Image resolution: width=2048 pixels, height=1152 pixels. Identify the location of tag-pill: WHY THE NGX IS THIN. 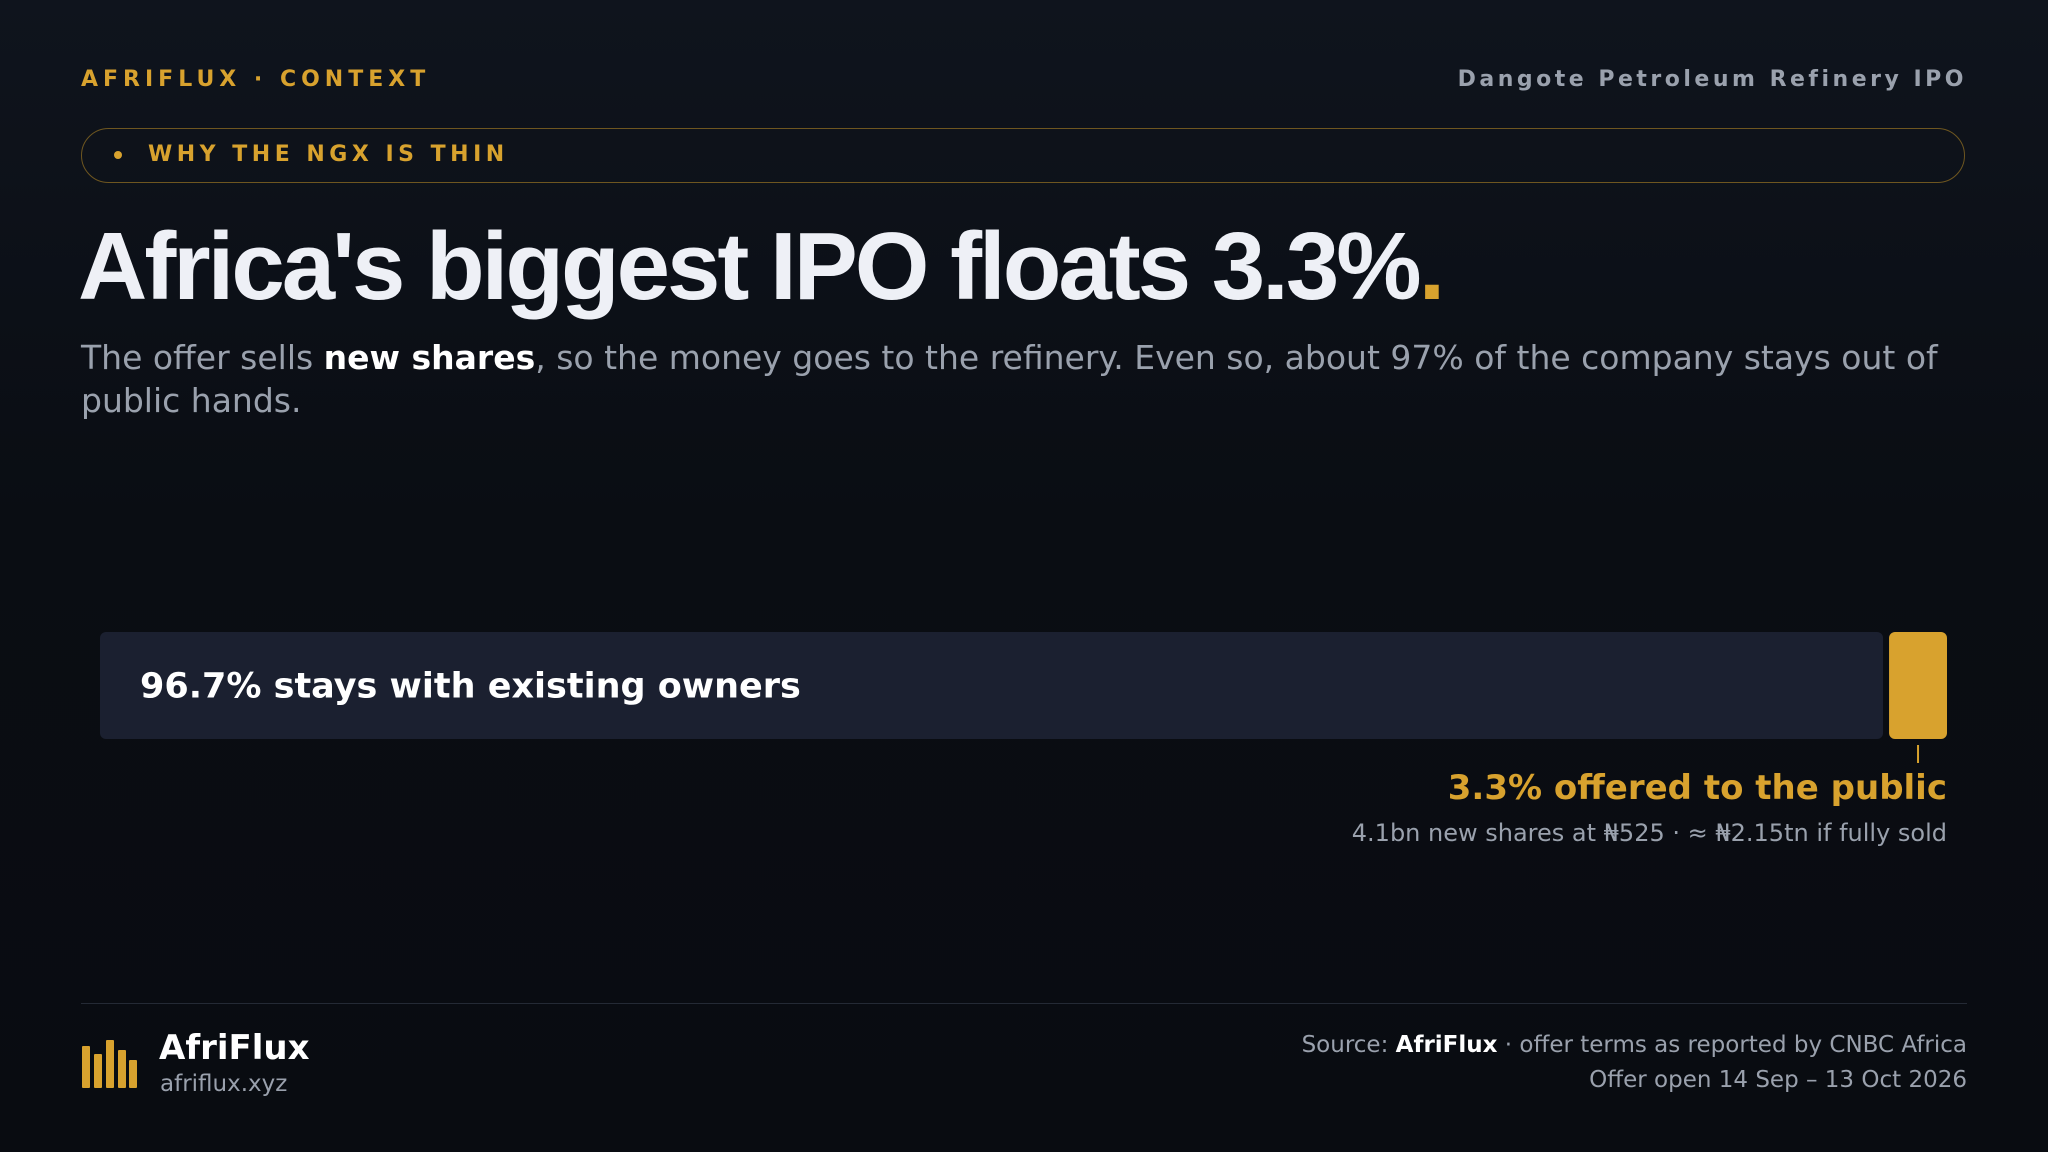
(1023, 155).